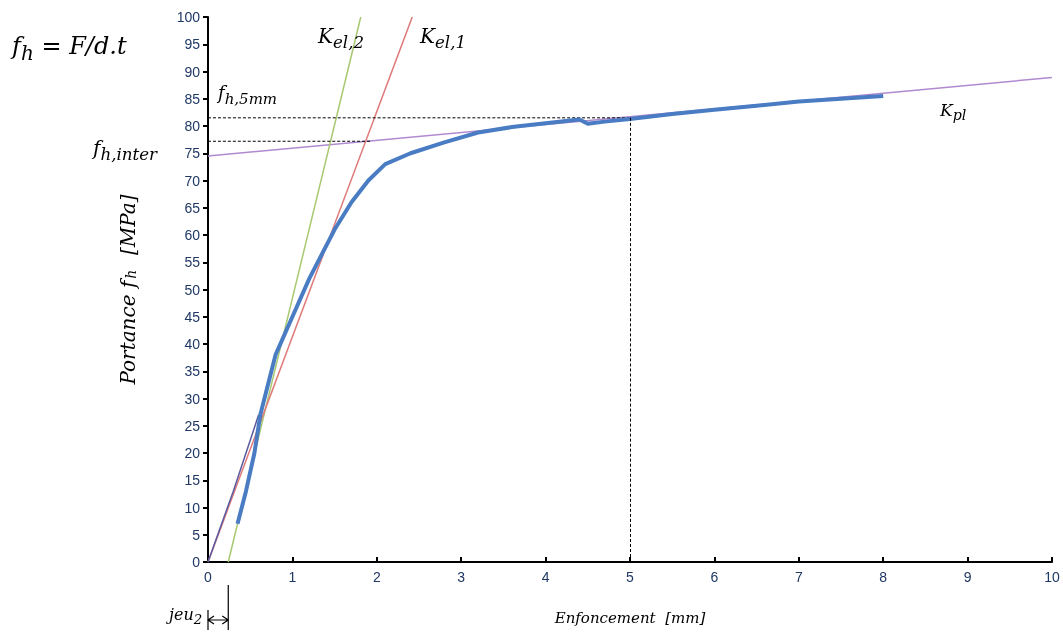 This screenshot has height=636, width=1063. Describe the element at coordinates (192, 289) in the screenshot. I see `y-tick-label: 50` at that location.